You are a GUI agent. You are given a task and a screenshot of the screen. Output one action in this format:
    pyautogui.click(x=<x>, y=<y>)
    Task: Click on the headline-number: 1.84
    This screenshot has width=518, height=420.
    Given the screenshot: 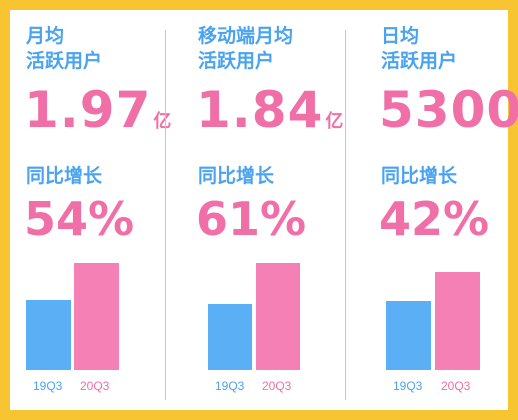 What is the action you would take?
    pyautogui.click(x=260, y=110)
    